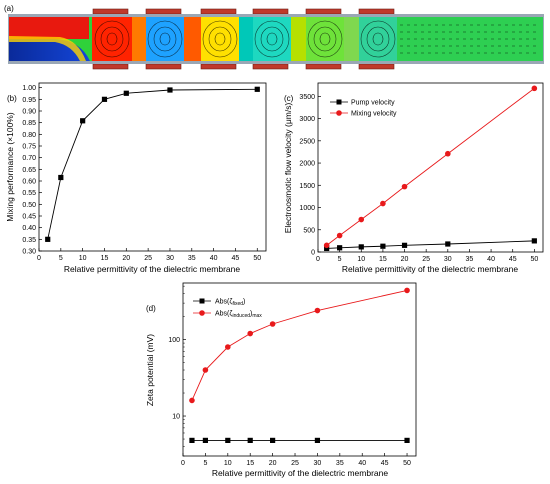 This screenshot has width=550, height=484. What do you see at coordinates (12, 98) in the screenshot?
I see `panel-b-label: (b)` at bounding box center [12, 98].